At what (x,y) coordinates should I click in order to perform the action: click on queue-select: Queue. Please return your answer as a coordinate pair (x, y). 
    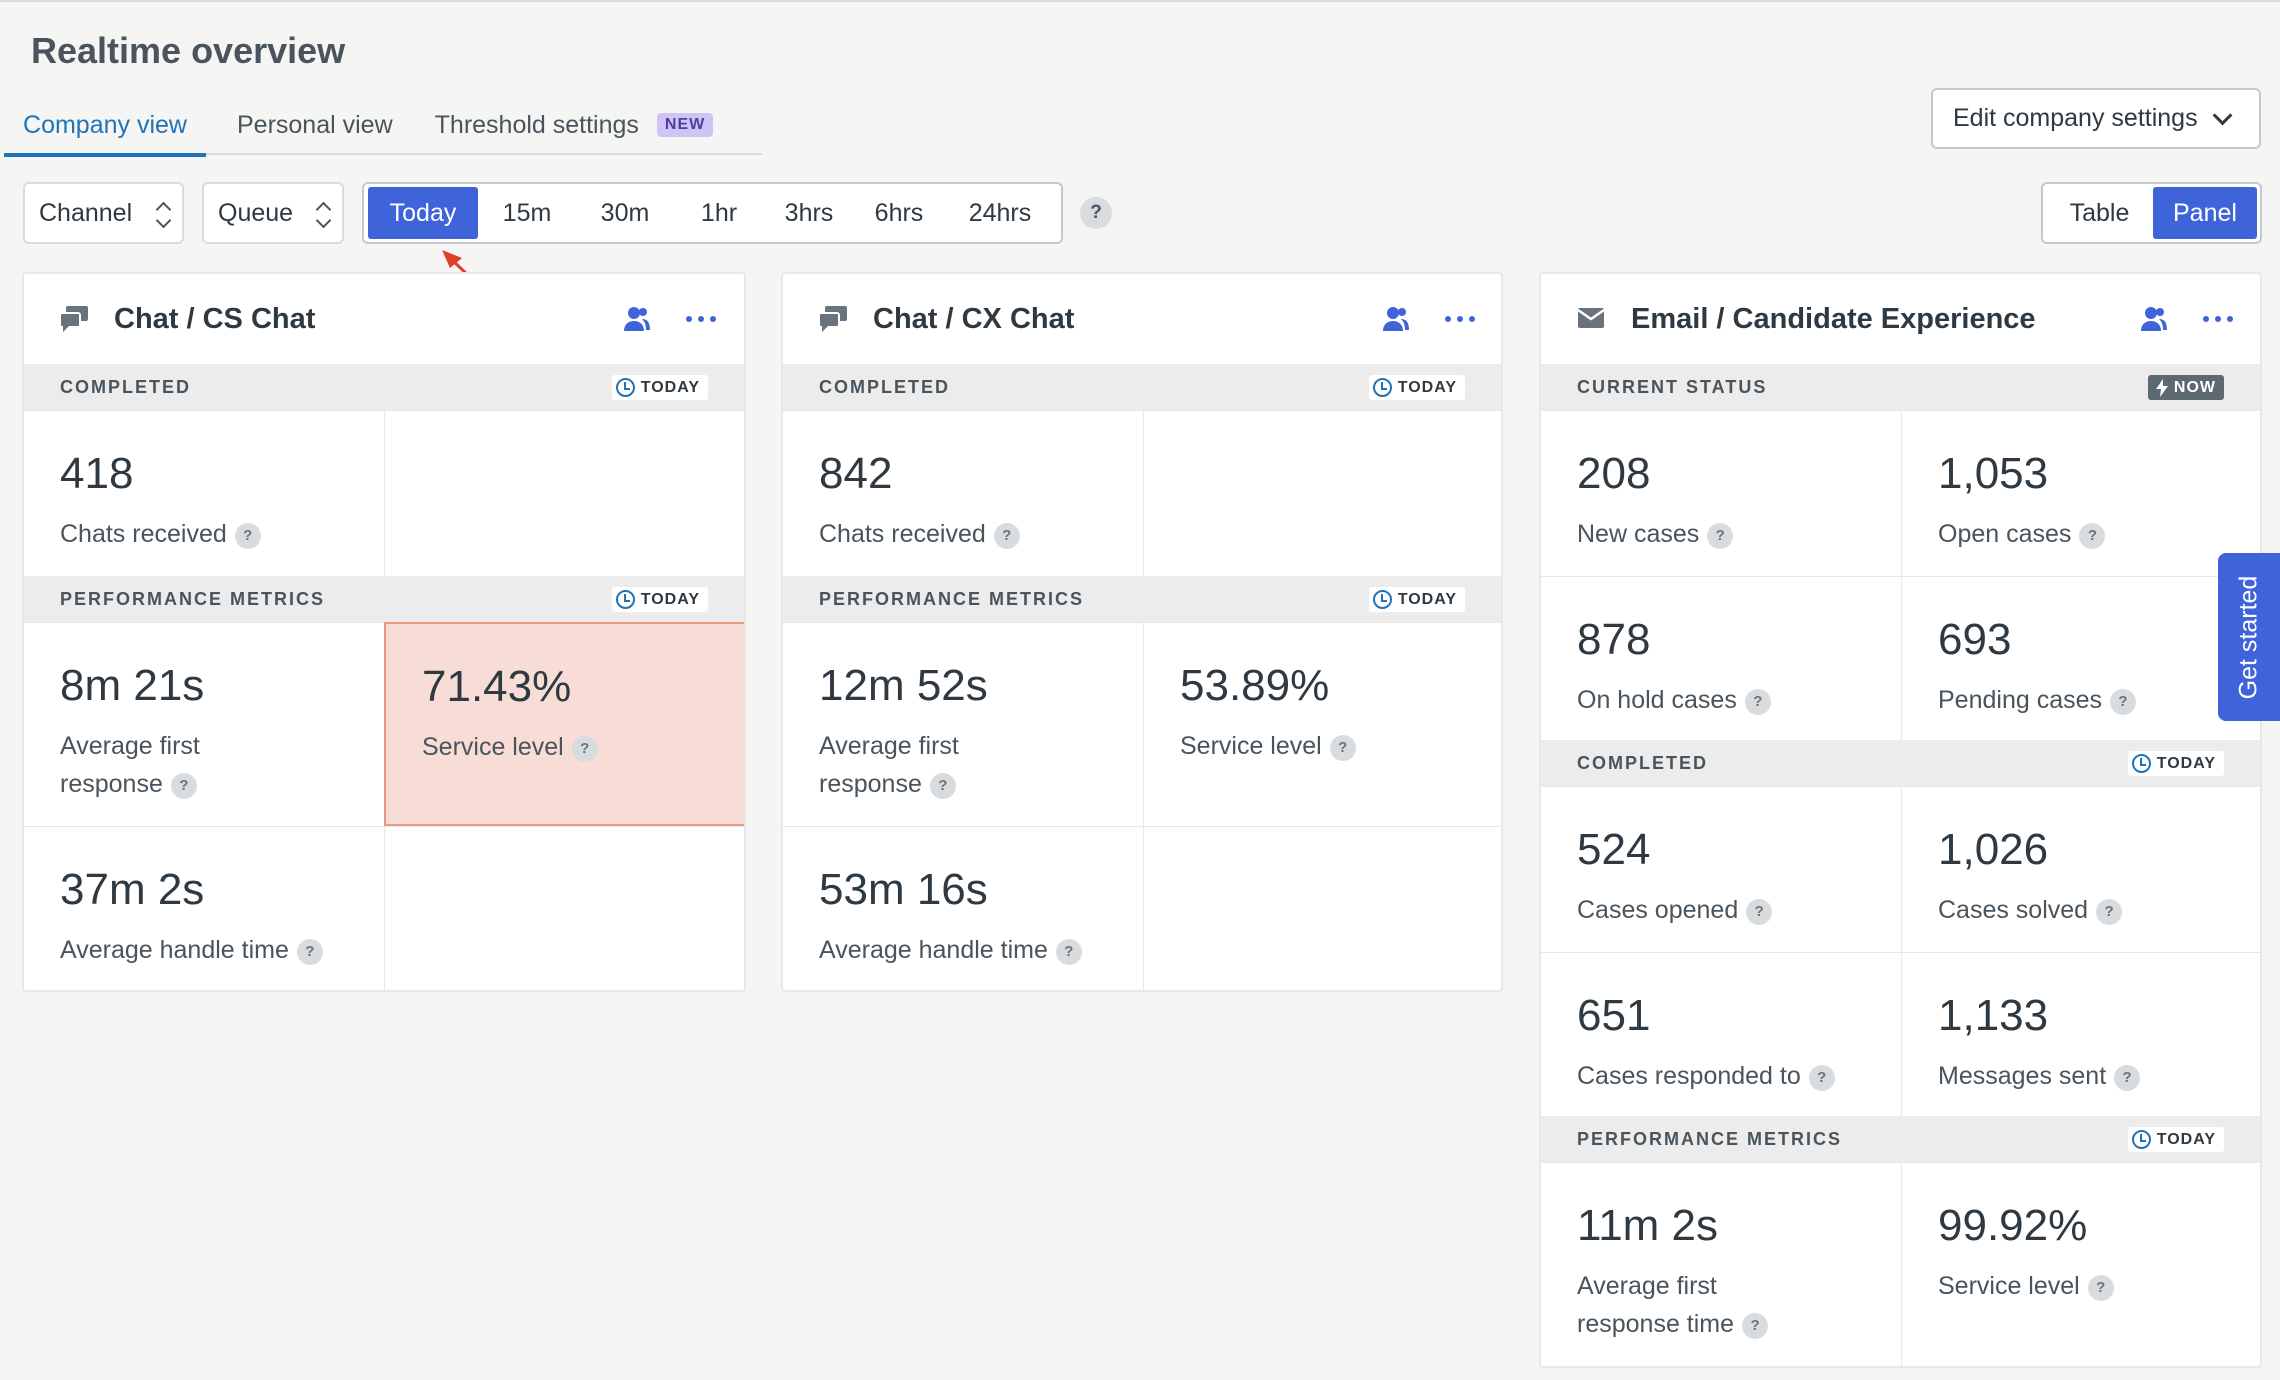
    Looking at the image, I should click on (273, 213).